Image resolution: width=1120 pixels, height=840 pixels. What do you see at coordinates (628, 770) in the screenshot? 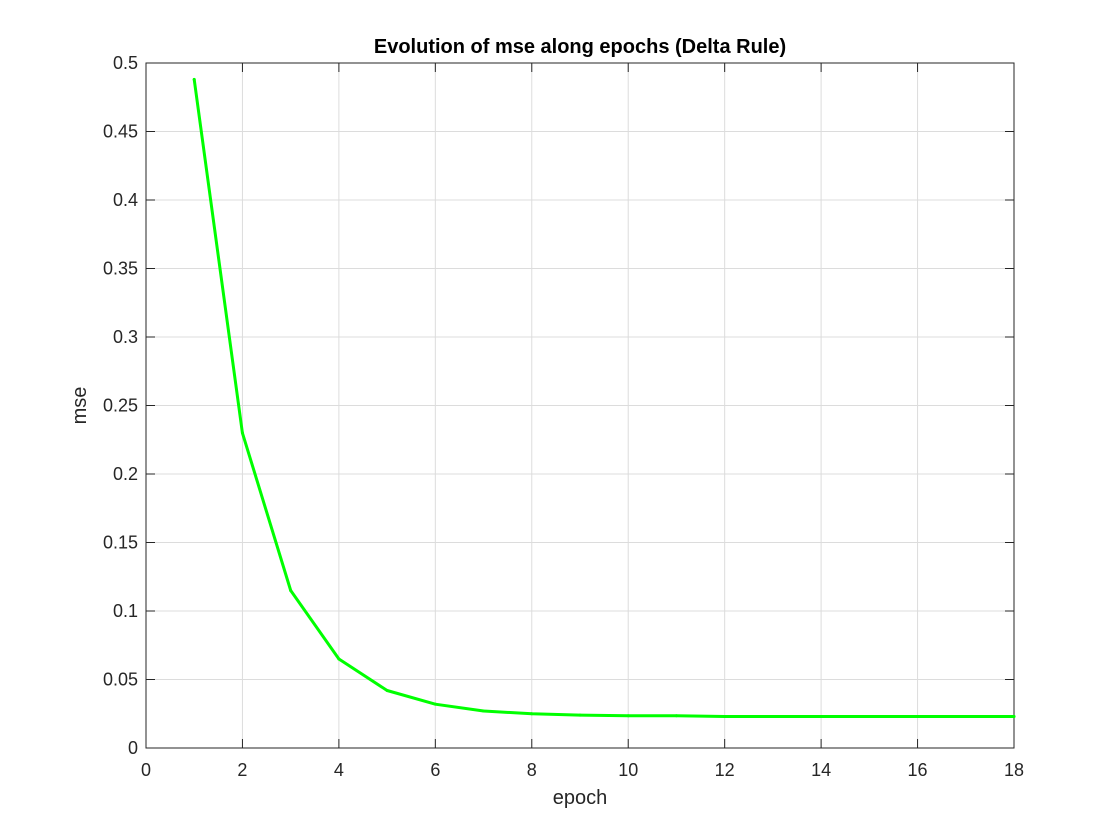
I see `x-tick-label: 10` at bounding box center [628, 770].